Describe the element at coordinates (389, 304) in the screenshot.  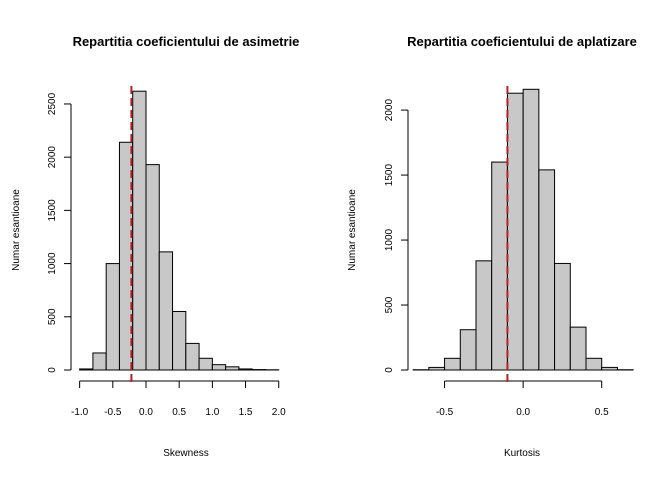
I see `kurtosis-y-tick-label: 500` at that location.